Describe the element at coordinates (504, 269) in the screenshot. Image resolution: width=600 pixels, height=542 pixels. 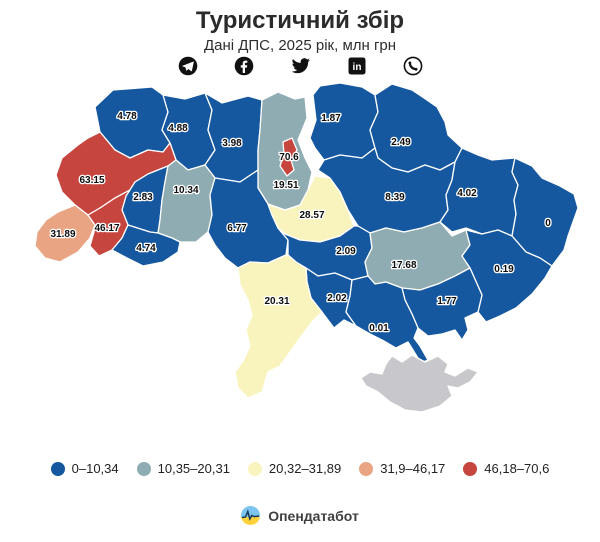
I see `region-label-donetsk: 0.19` at that location.